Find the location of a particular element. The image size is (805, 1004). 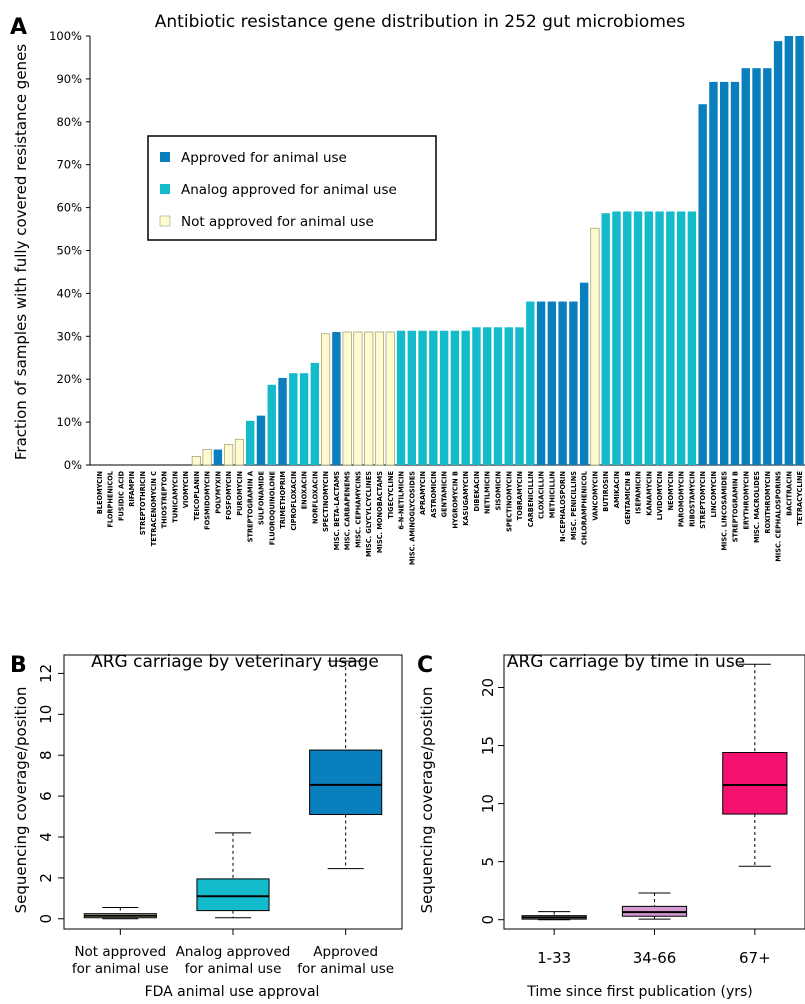

y-tick-label: 30% is located at coordinates (69, 336).